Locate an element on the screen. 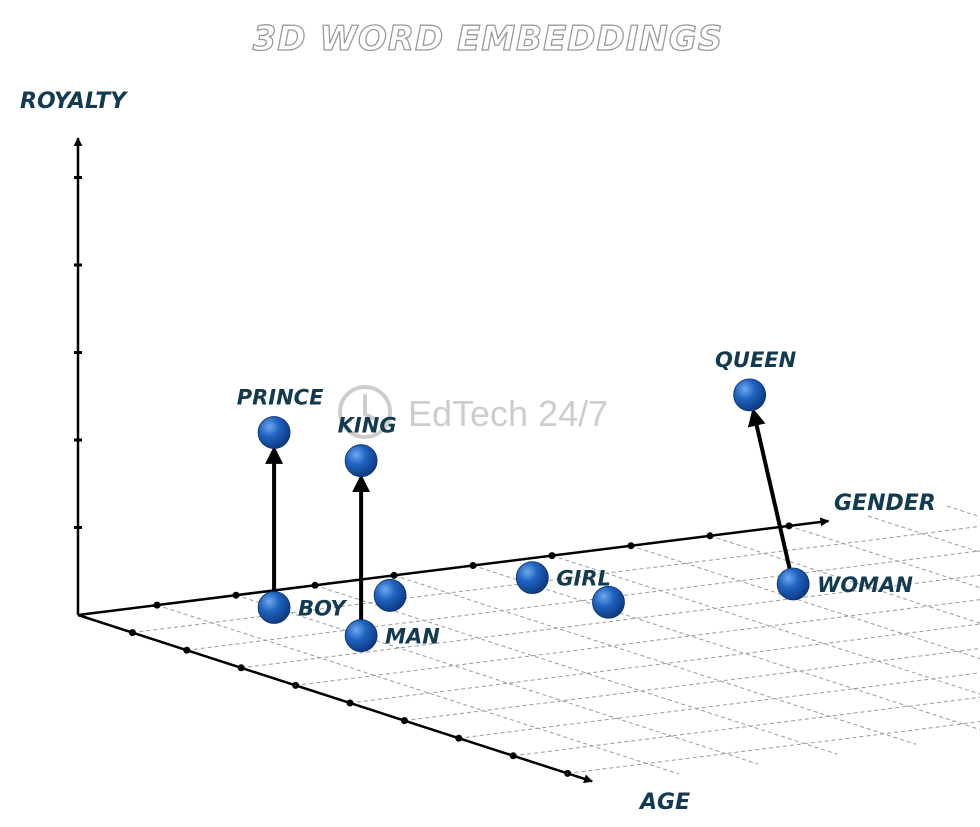 The width and height of the screenshot is (980, 827). watermark-text: EdTech 24/7 is located at coordinates (508, 413).